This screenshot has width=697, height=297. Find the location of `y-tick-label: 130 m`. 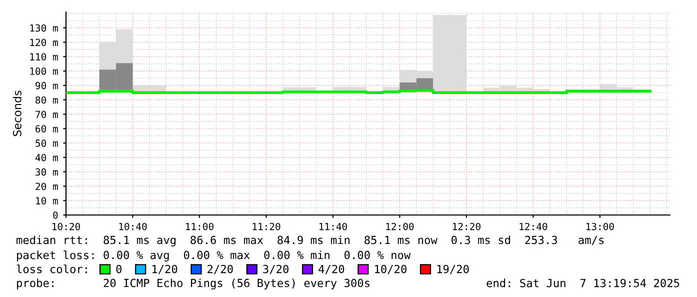

y-tick-label: 130 m is located at coordinates (44, 28).